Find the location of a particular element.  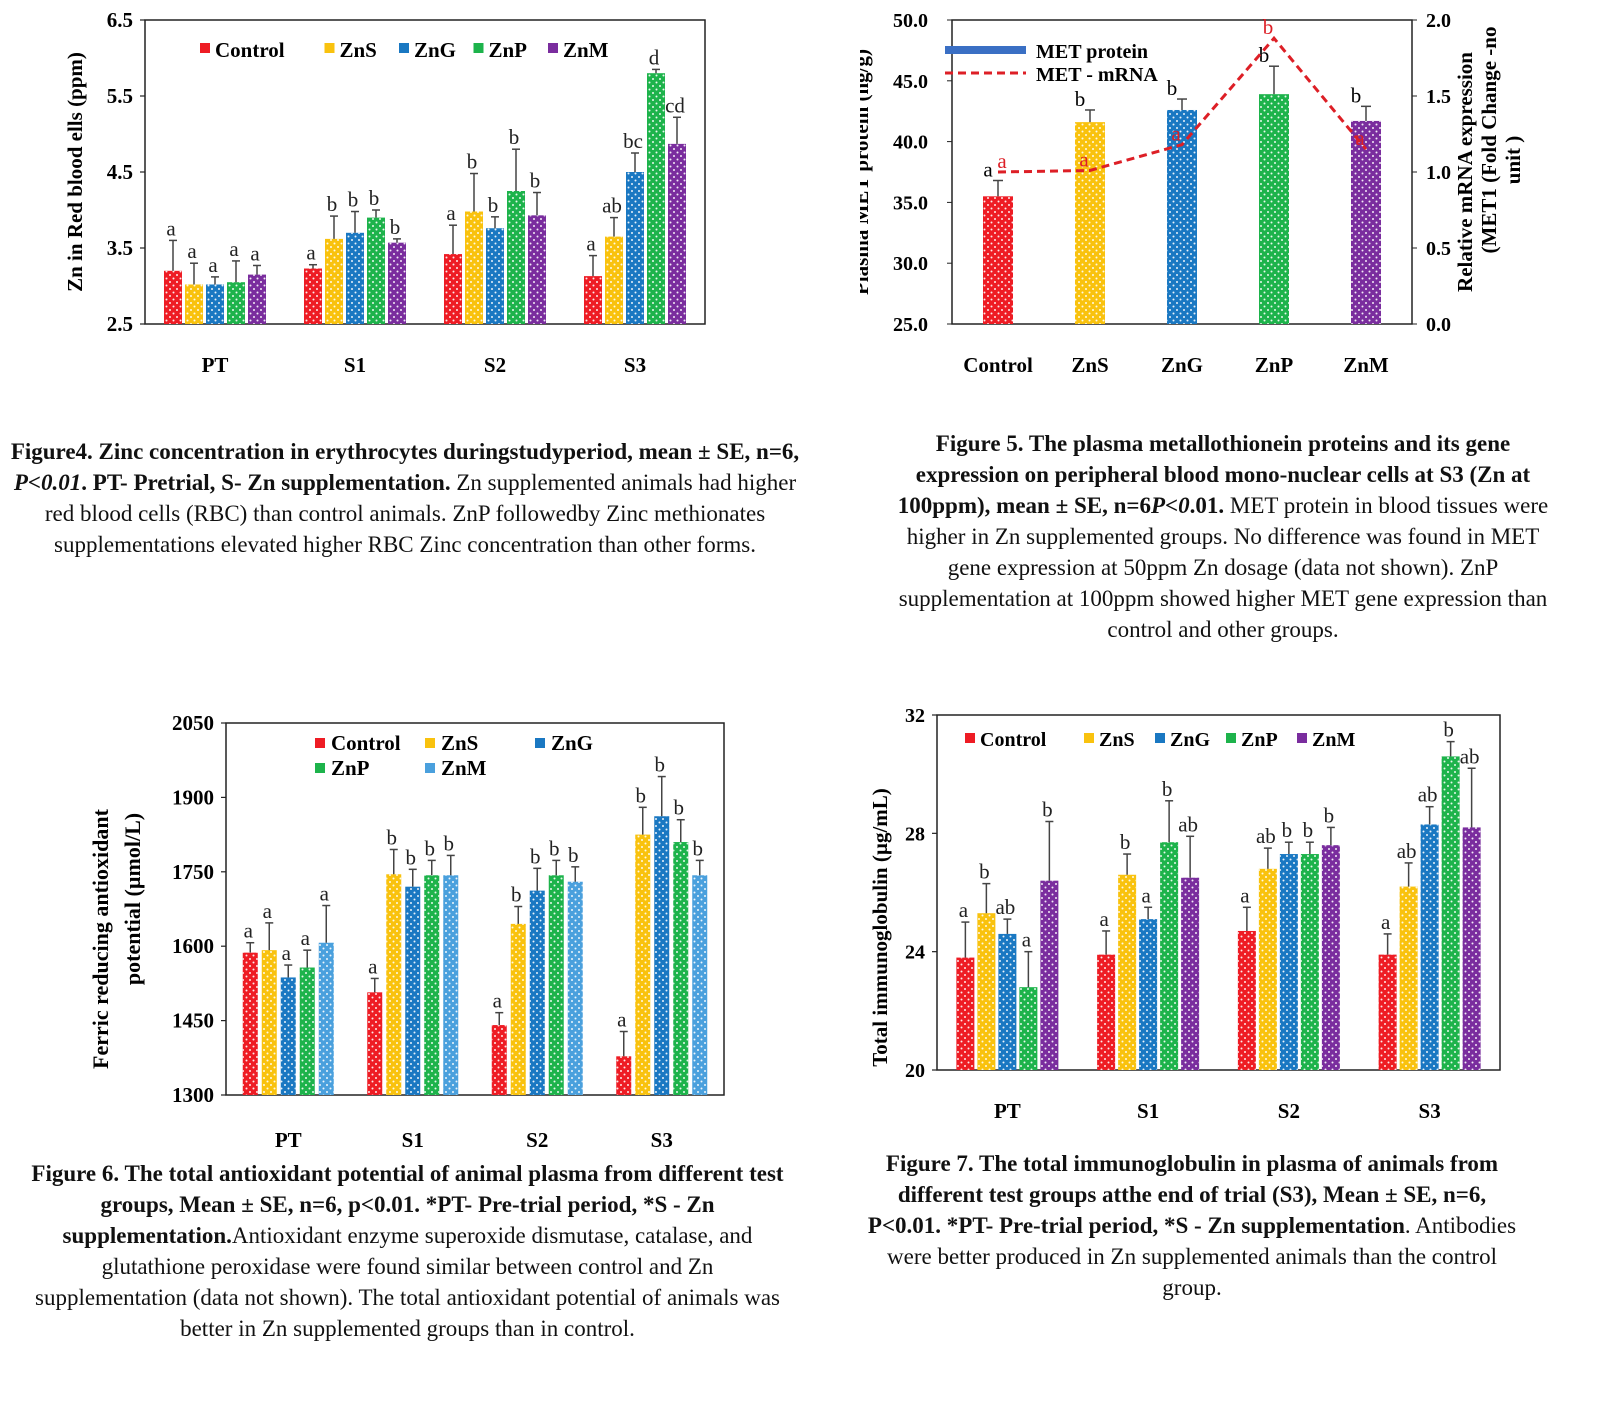

y2-tick-label: 0.0 is located at coordinates (1438, 325).